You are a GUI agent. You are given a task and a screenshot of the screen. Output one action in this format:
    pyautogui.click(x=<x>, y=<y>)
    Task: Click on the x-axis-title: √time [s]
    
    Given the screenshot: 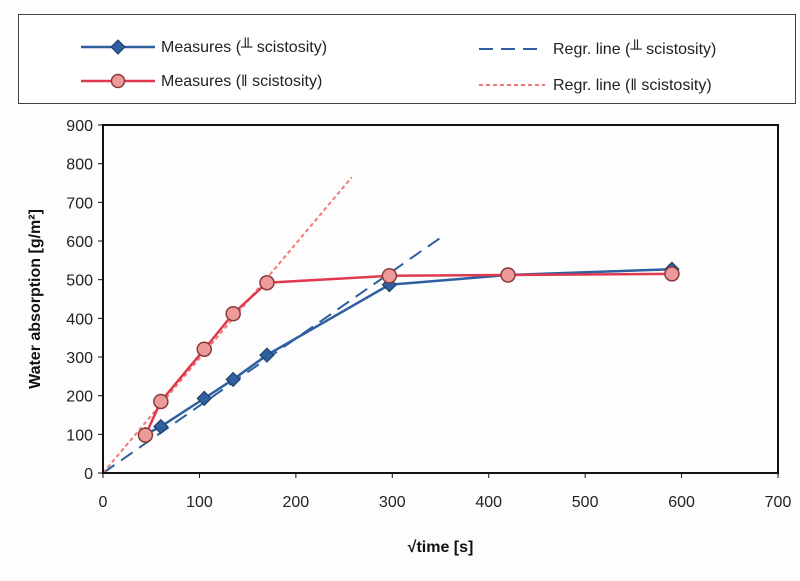 What is the action you would take?
    pyautogui.click(x=441, y=547)
    